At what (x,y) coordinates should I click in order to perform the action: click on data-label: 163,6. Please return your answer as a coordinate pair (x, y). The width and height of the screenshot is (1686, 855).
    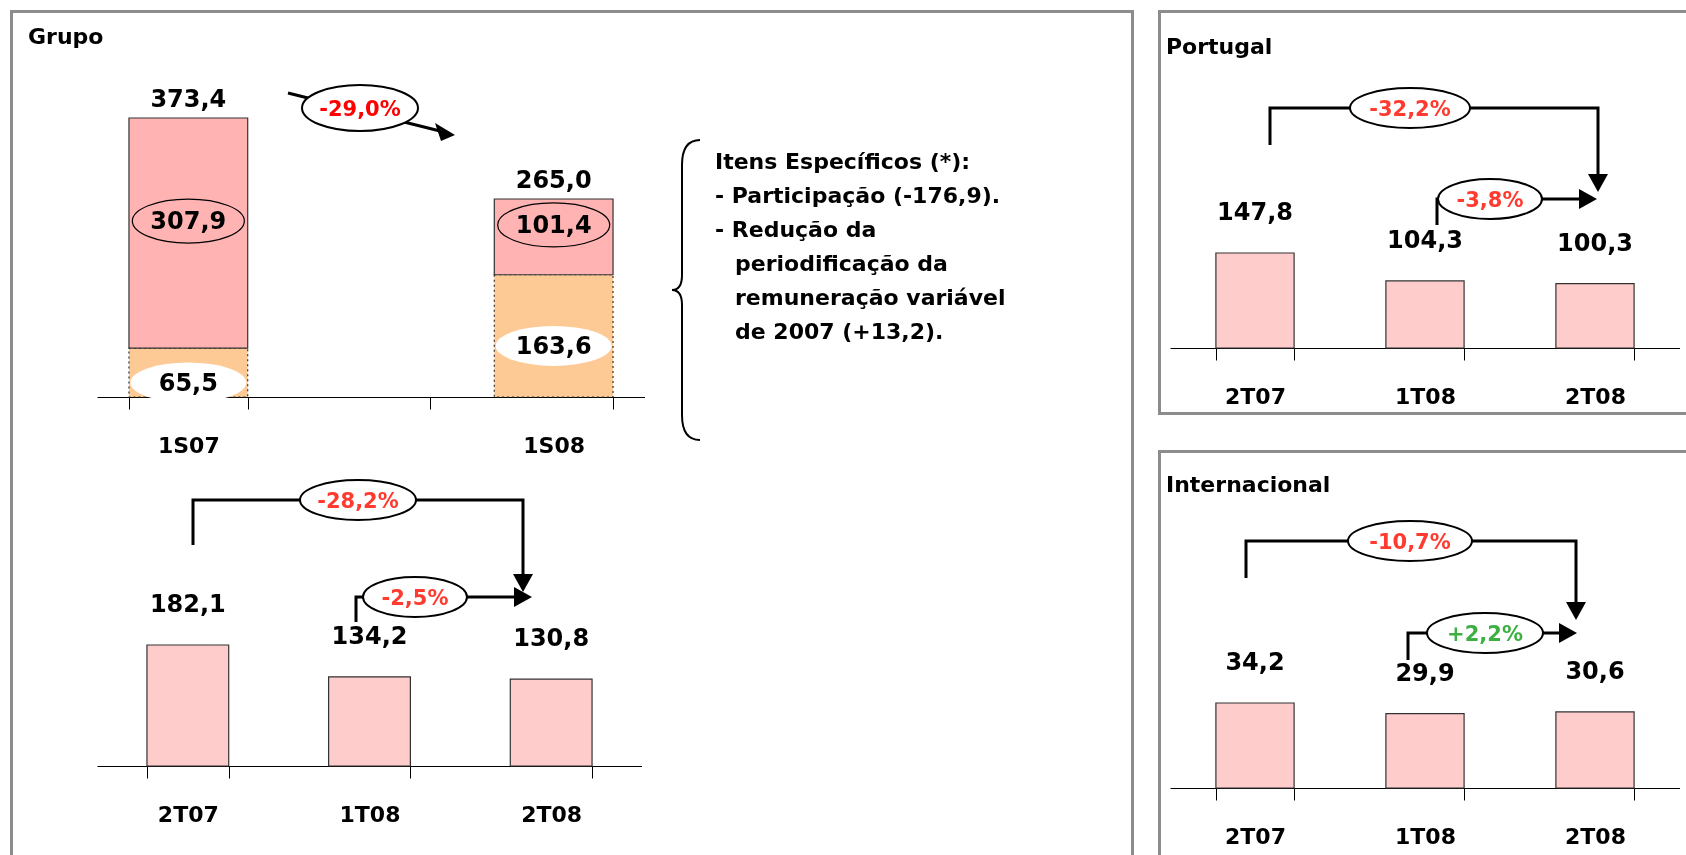
    Looking at the image, I should click on (553, 345).